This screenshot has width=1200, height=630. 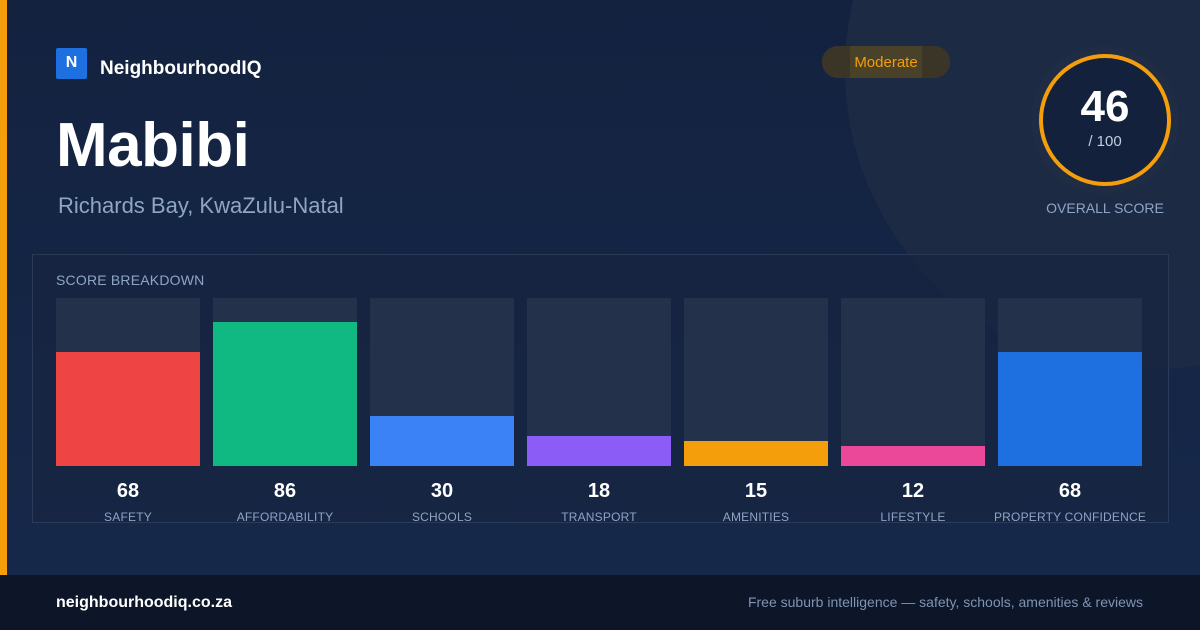 I want to click on breakdown-item: 86 AFFORDABILITY, so click(x=285, y=411).